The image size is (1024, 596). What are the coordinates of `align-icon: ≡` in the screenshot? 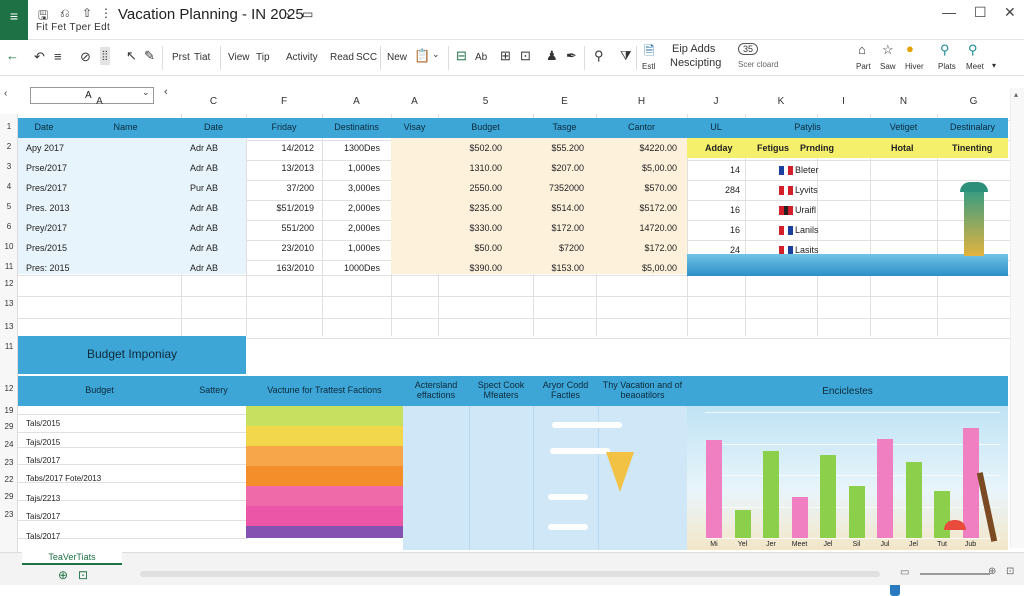 It's located at (58, 56).